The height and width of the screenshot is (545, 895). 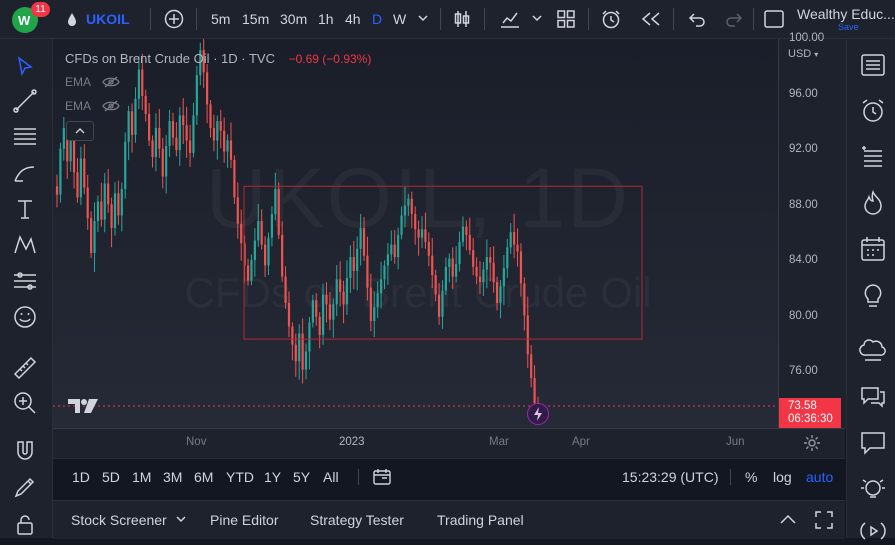 What do you see at coordinates (142, 477) in the screenshot?
I see `range-1m: 1M` at bounding box center [142, 477].